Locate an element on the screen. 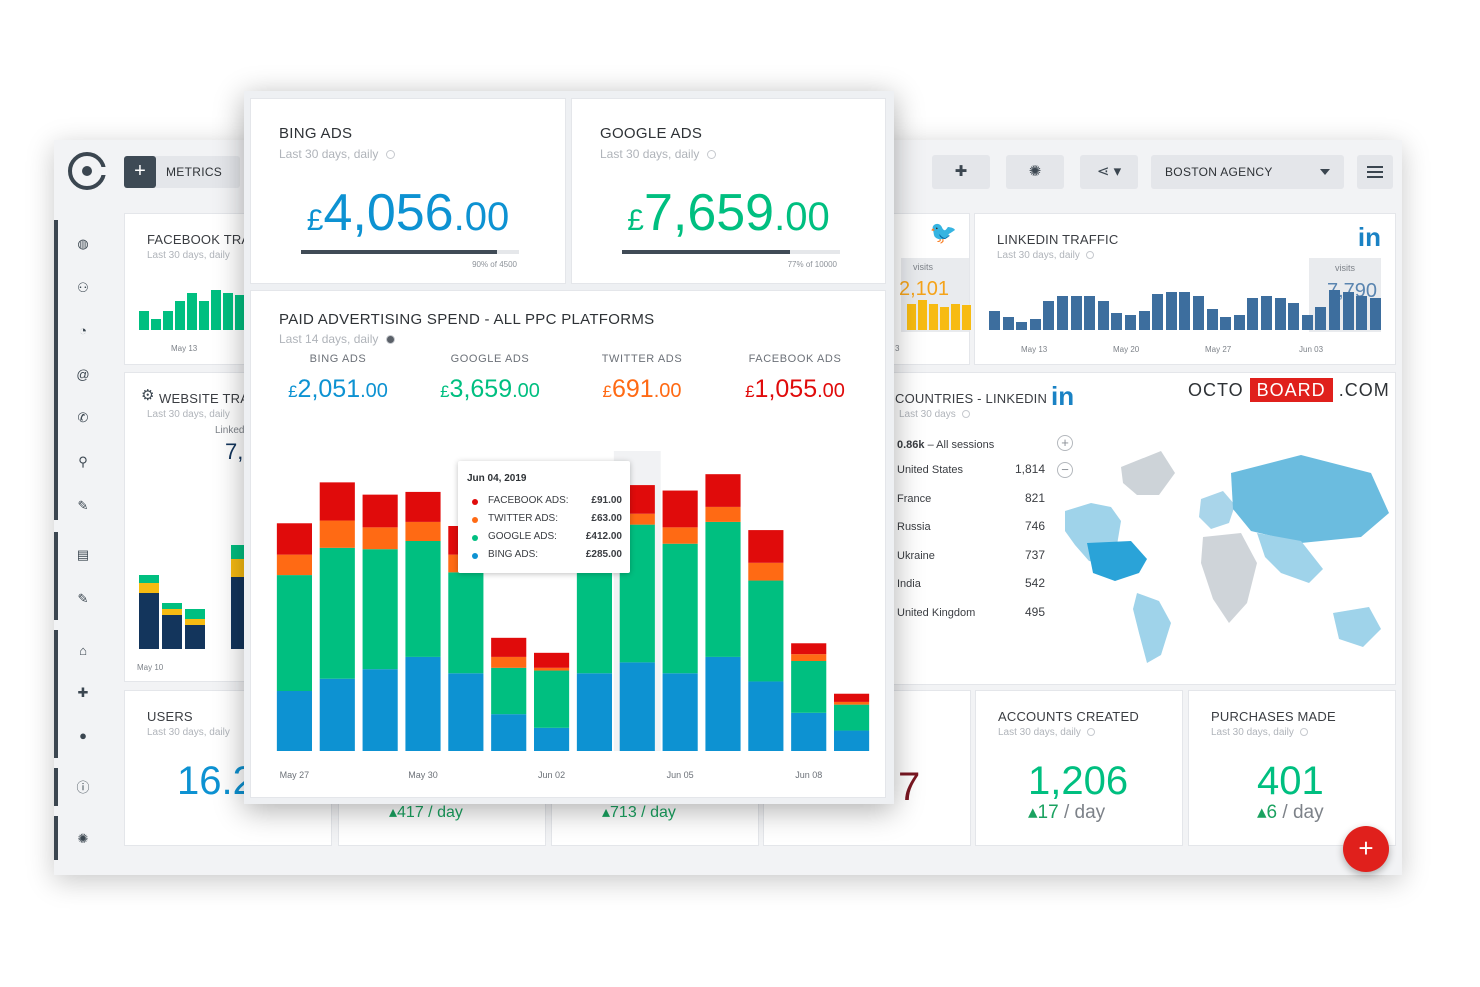 The image size is (1480, 987). bing-ads-spend: £2,051.00 is located at coordinates (338, 389).